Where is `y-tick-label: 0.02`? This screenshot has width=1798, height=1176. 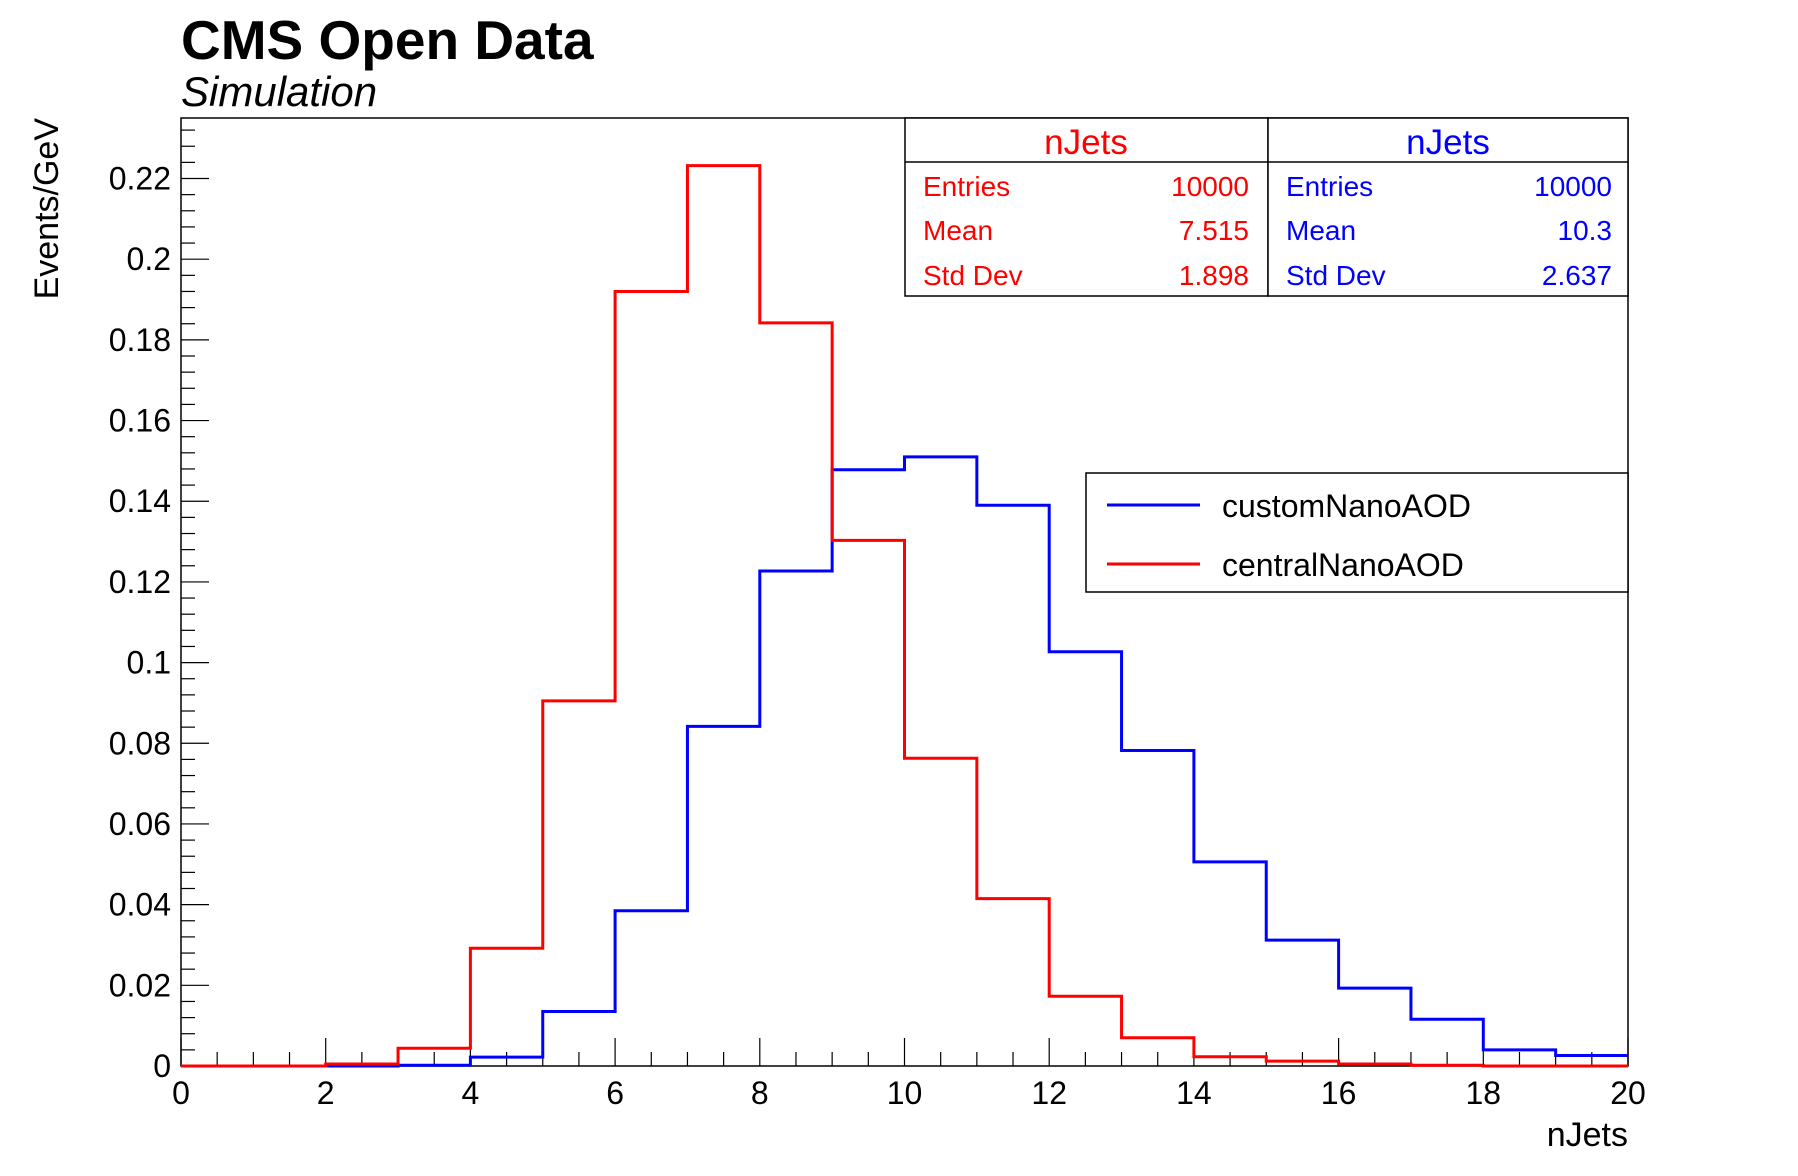 y-tick-label: 0.02 is located at coordinates (140, 985).